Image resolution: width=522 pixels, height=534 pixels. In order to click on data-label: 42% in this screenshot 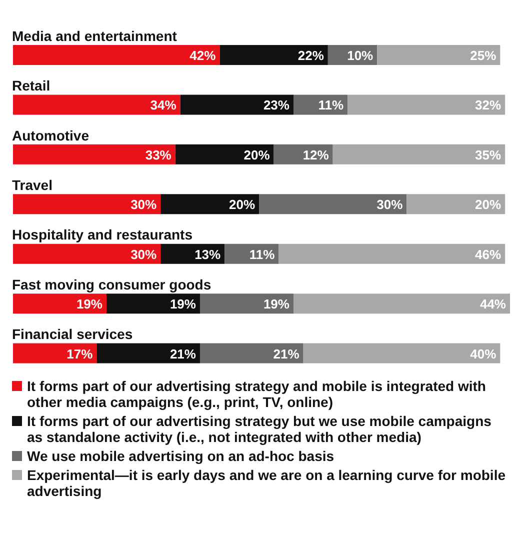, I will do `click(203, 55)`.